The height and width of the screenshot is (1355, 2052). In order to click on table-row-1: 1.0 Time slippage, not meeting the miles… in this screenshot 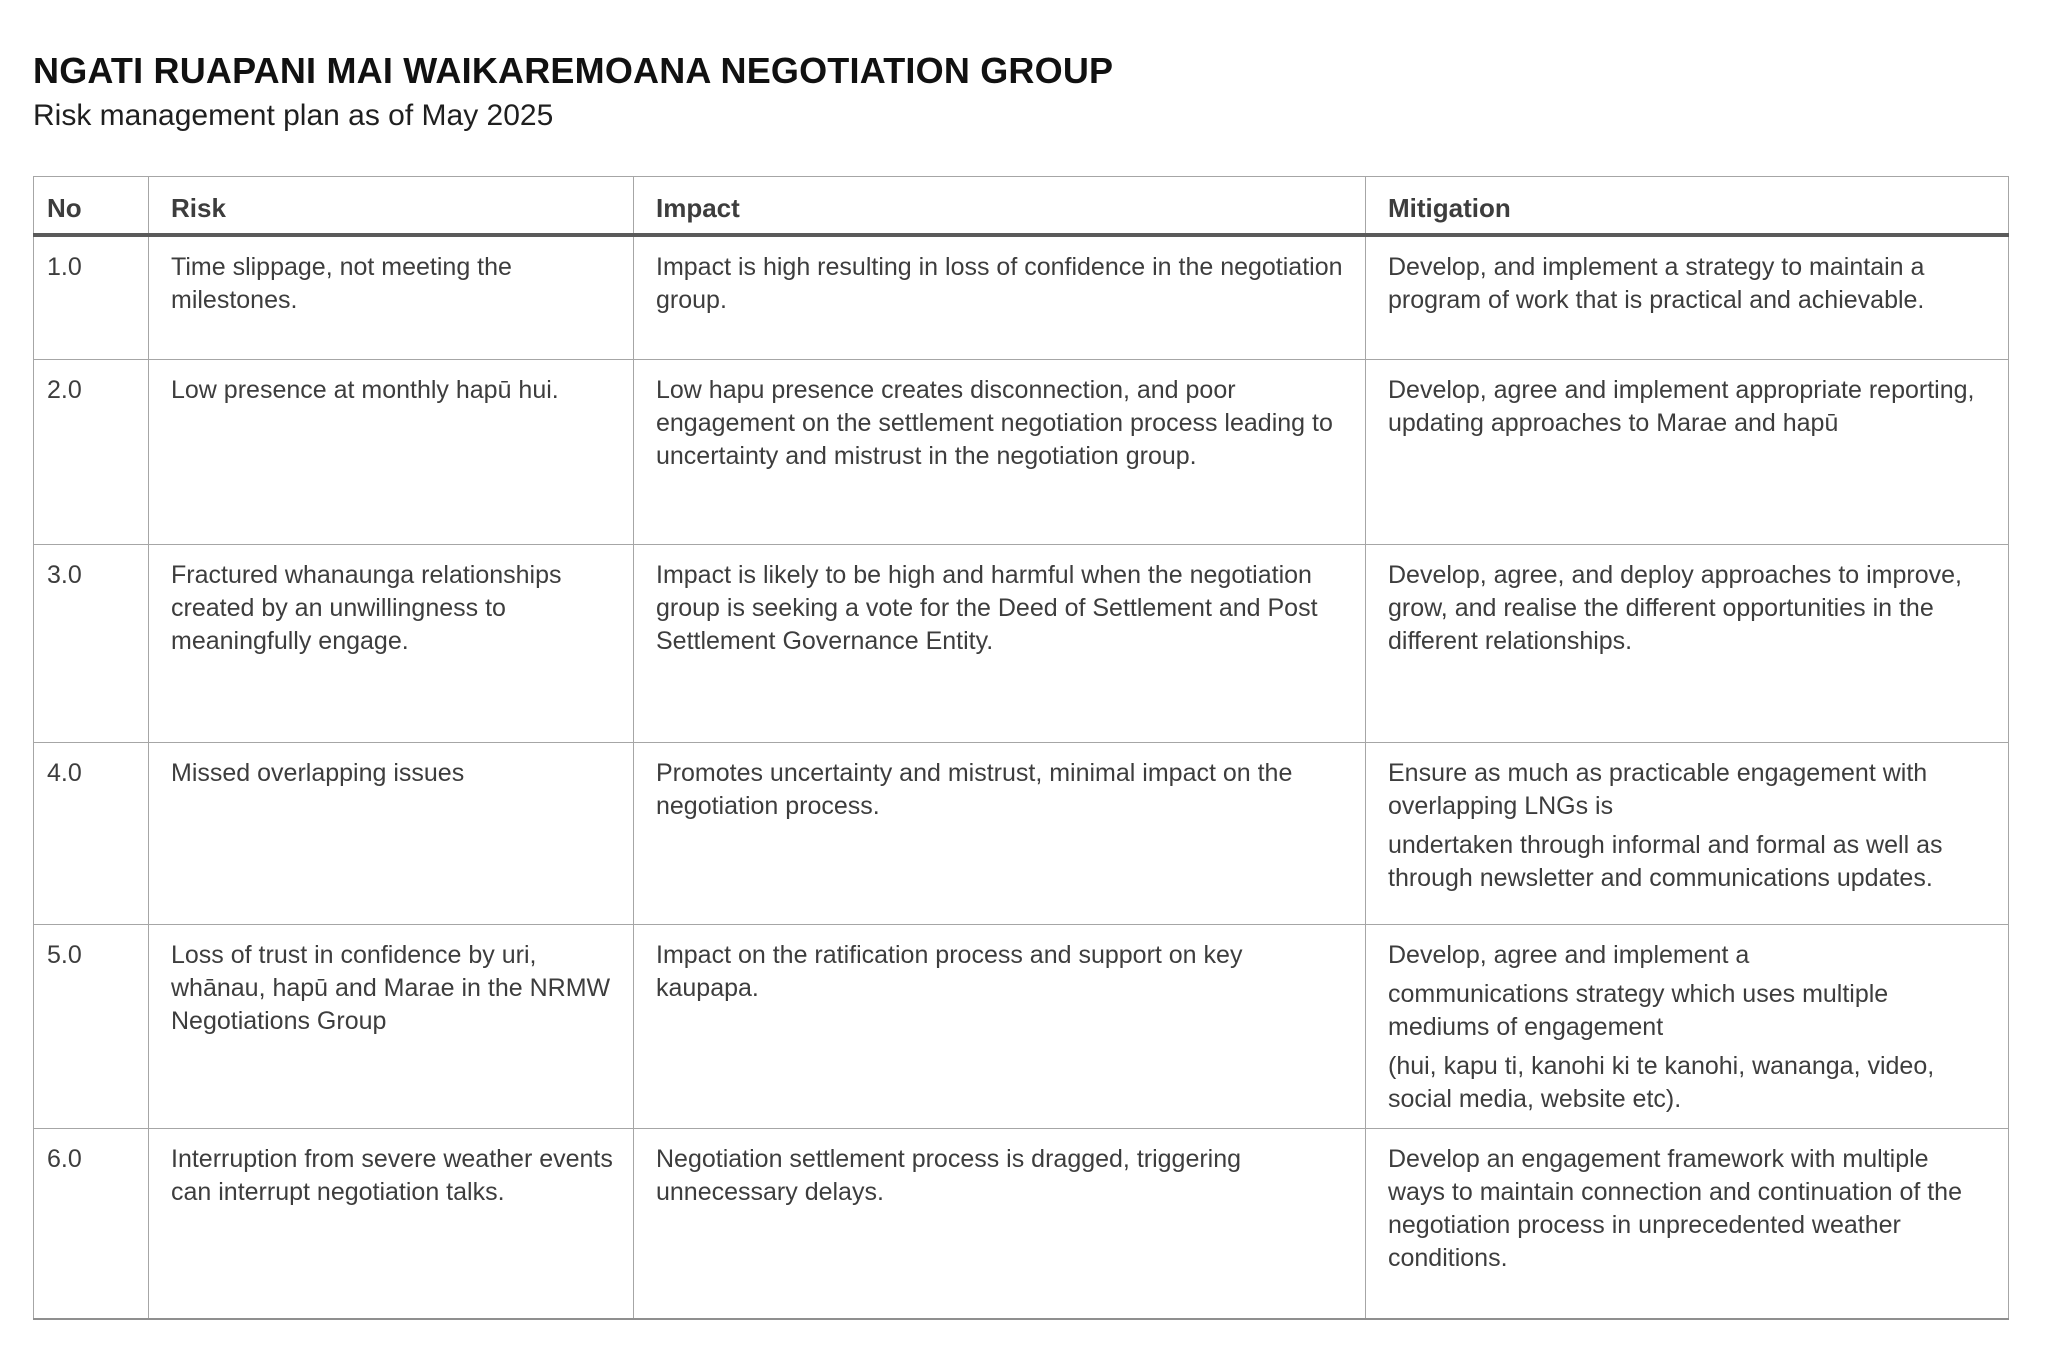, I will do `click(1021, 297)`.